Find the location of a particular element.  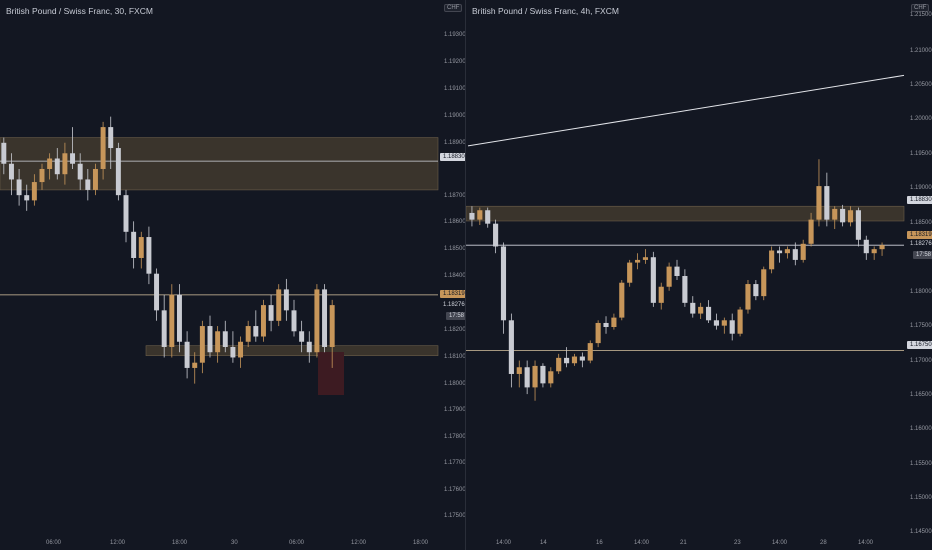

pane-divider is located at coordinates (465, 275).